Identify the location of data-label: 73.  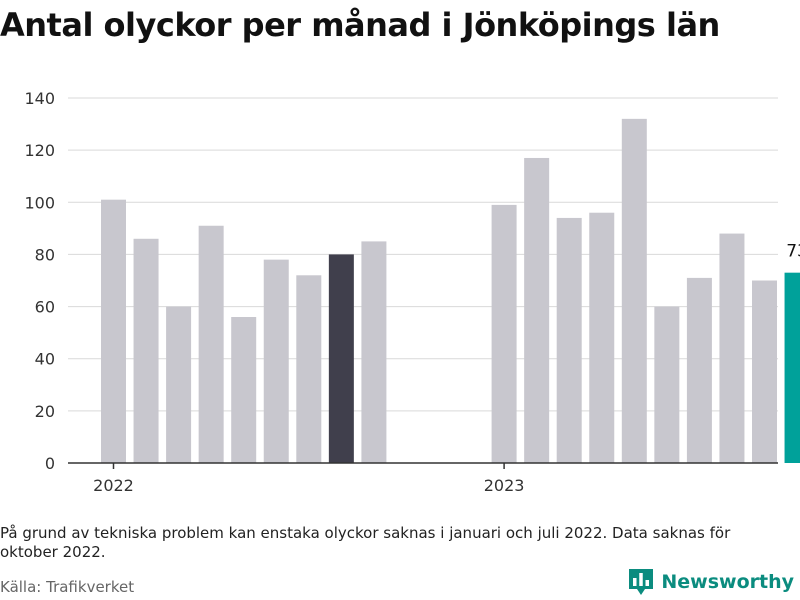
(793, 252).